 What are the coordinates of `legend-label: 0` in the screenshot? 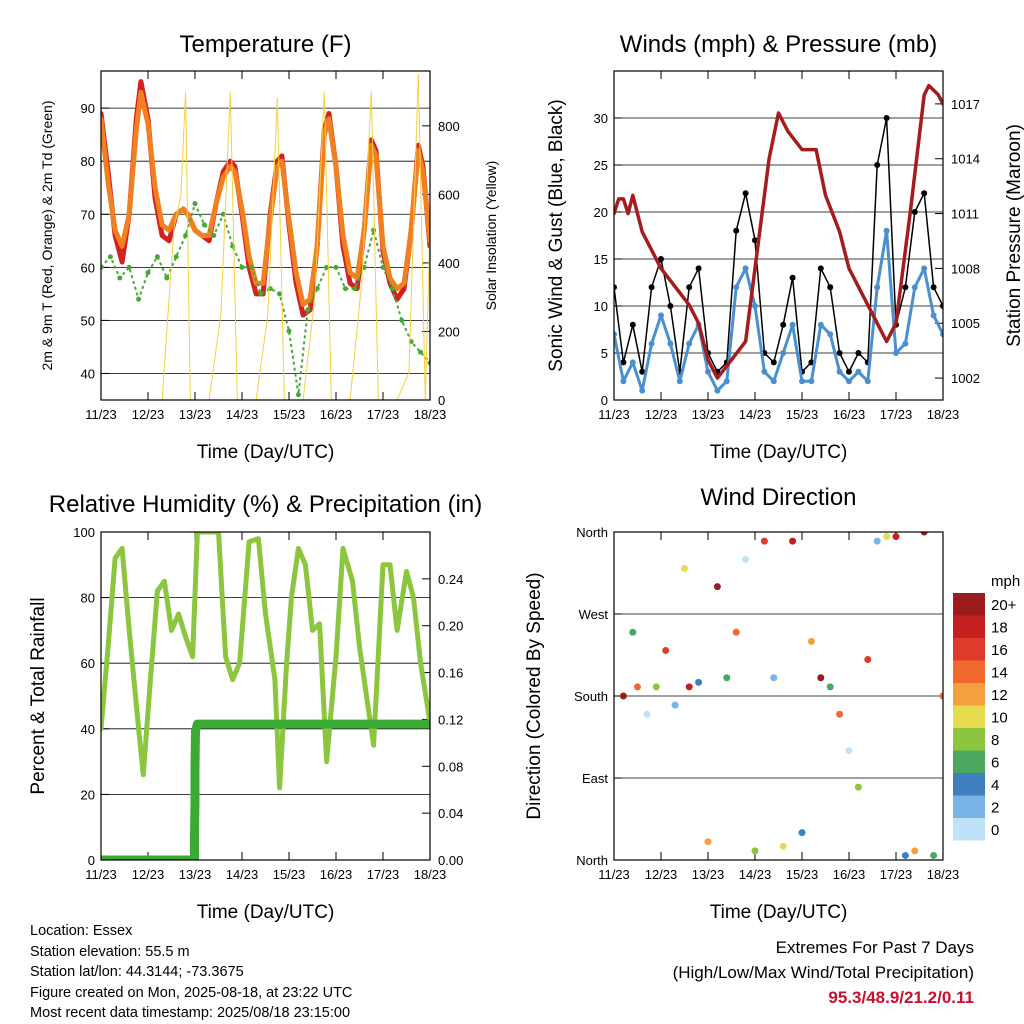 It's located at (995, 830).